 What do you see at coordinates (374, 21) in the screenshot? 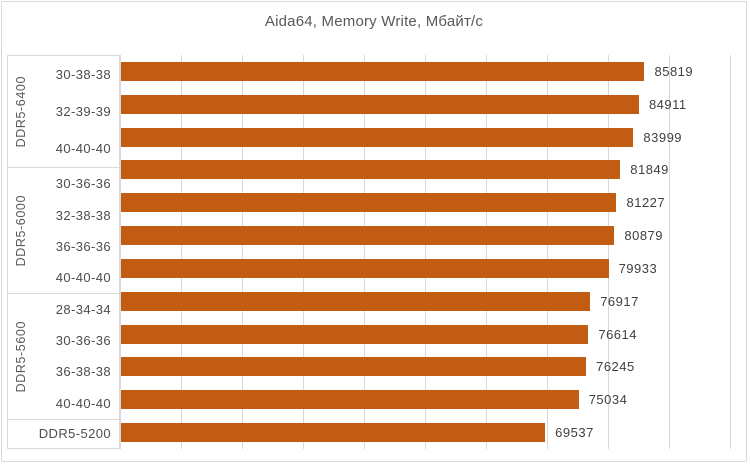
I see `chart-title: Aida64, Memory Write, Мбайт/с` at bounding box center [374, 21].